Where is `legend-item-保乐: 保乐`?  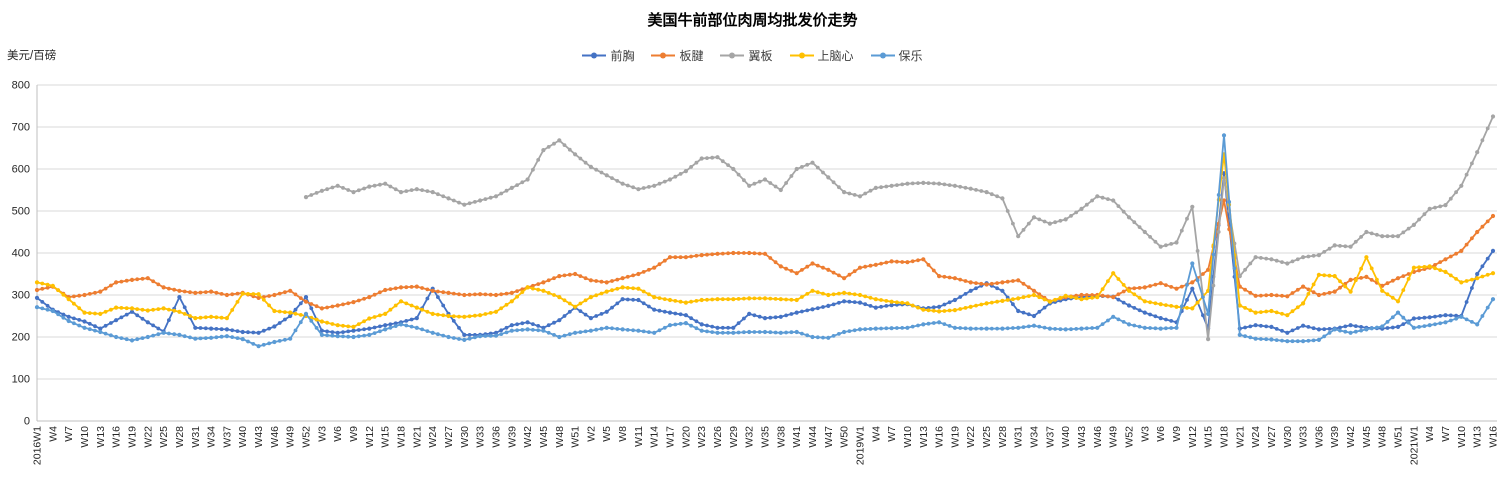 legend-item-保乐: 保乐 is located at coordinates (896, 55).